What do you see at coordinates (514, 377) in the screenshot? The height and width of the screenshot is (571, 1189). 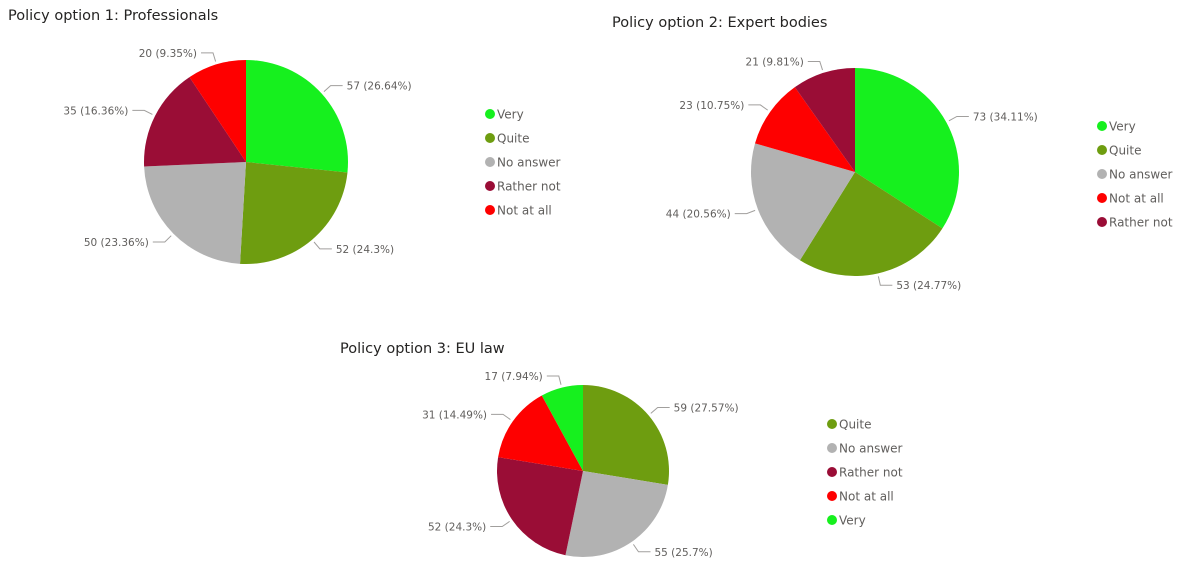 I see `data-label: 17 (7.94%)` at bounding box center [514, 377].